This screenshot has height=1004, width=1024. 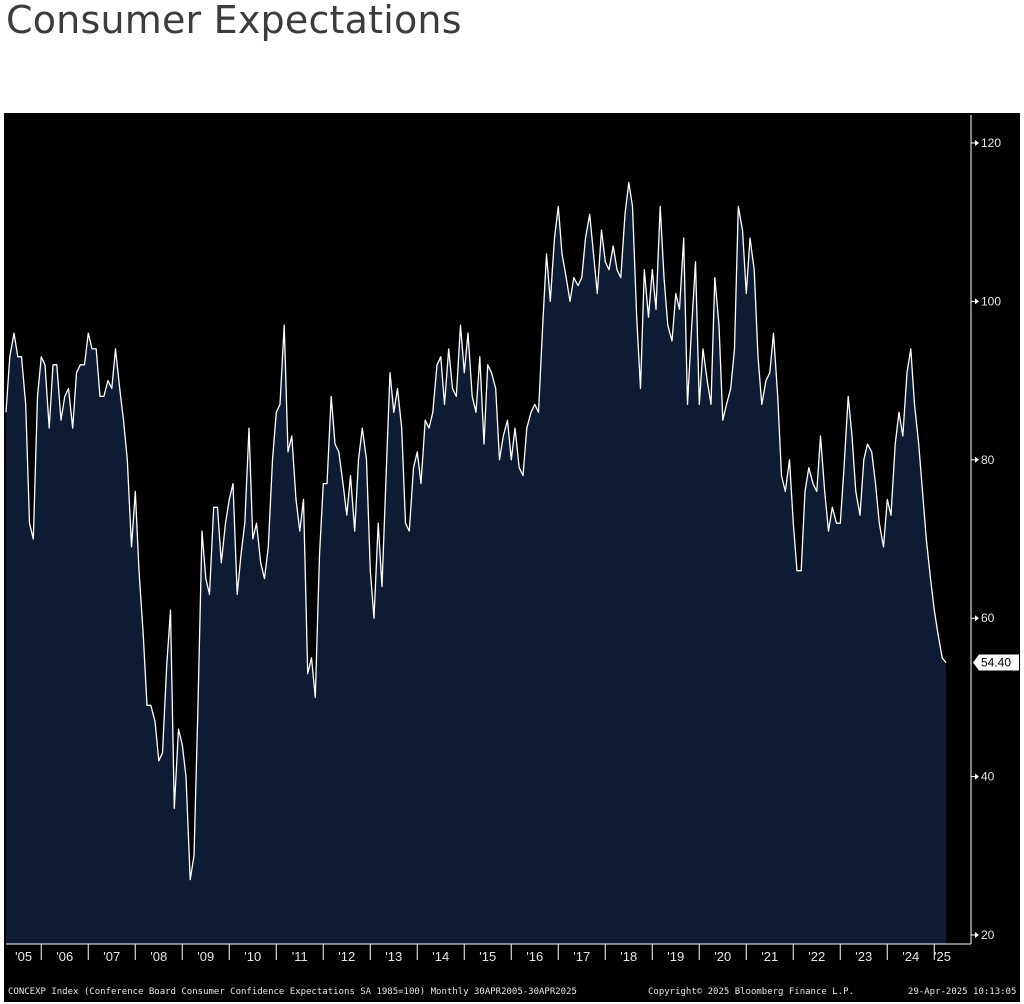 I want to click on x-tick-label: '22, so click(x=816, y=956).